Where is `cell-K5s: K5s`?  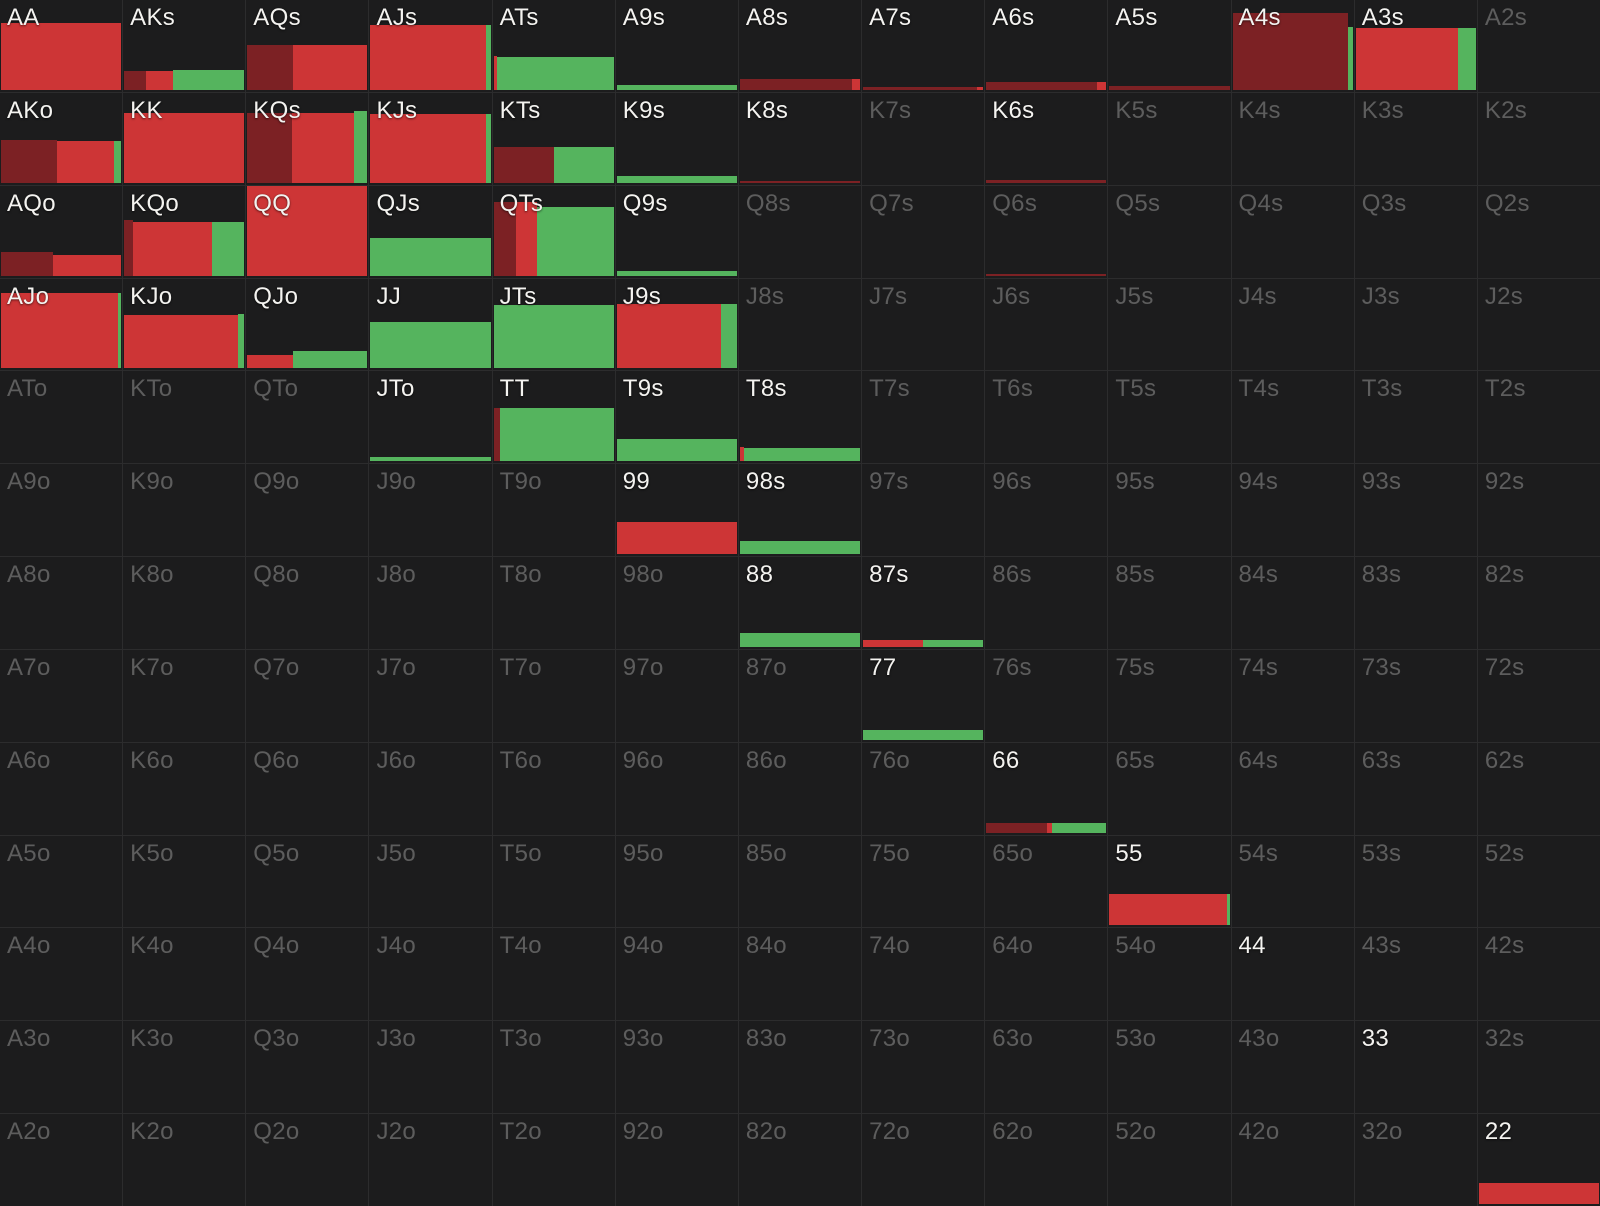 cell-K5s: K5s is located at coordinates (1169, 138).